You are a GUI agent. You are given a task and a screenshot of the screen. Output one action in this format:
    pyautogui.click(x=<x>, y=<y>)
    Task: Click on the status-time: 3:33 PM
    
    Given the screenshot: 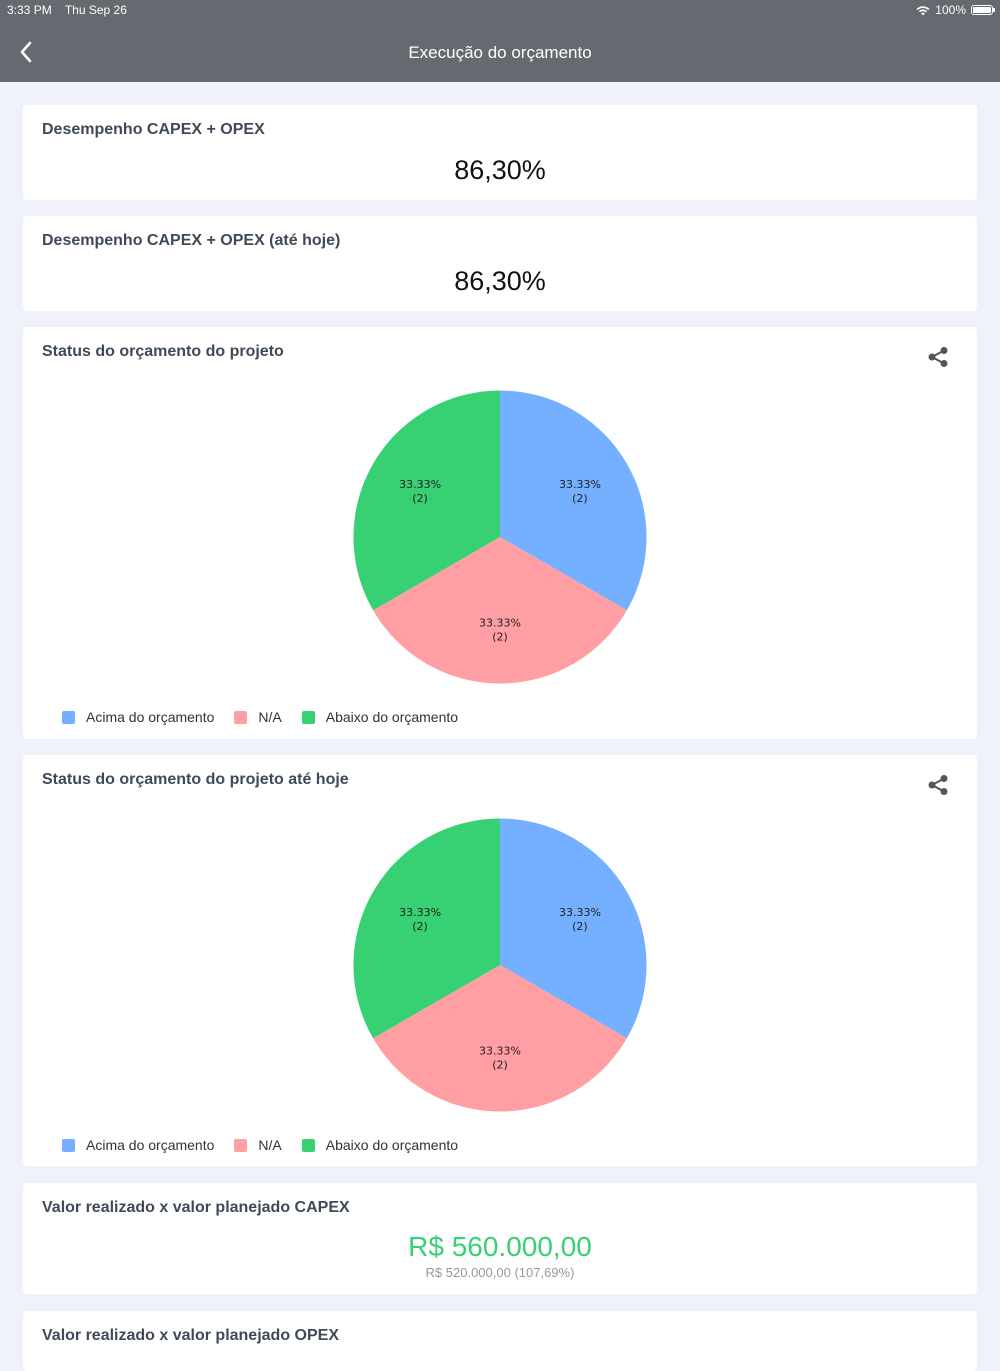 What is the action you would take?
    pyautogui.click(x=29, y=10)
    